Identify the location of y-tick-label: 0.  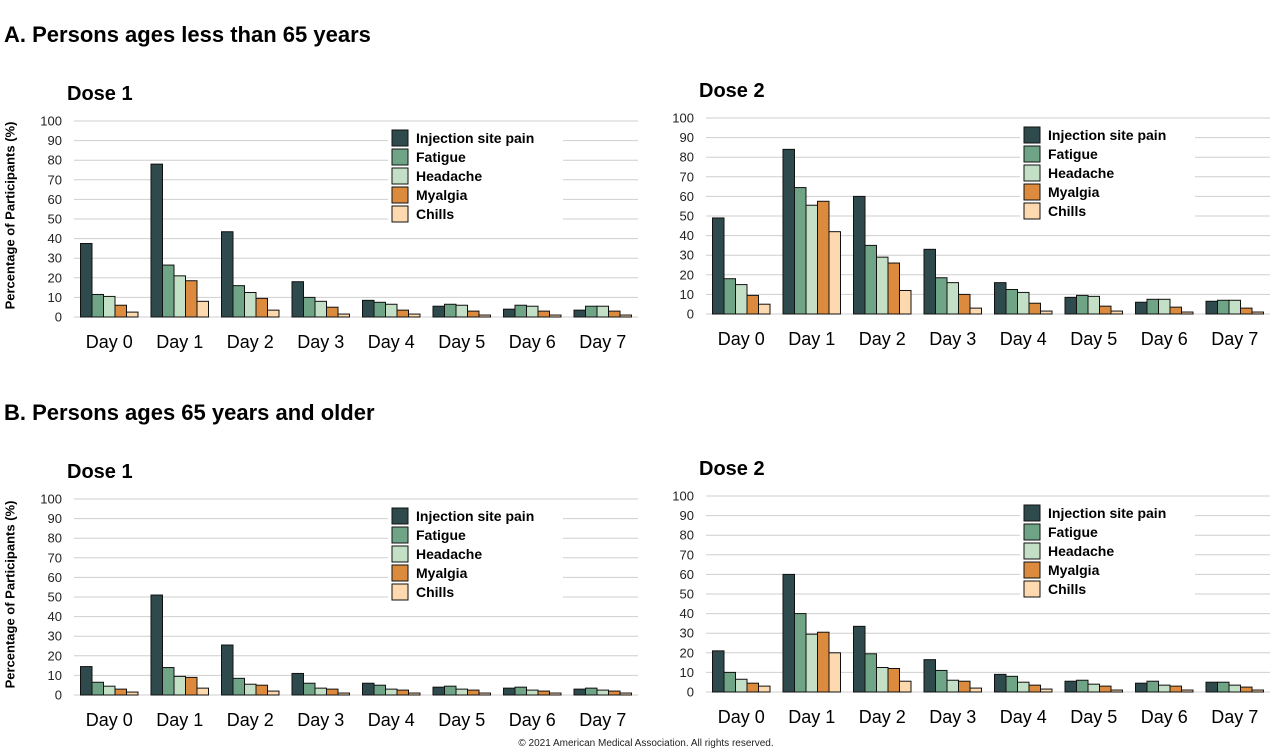
(58, 317).